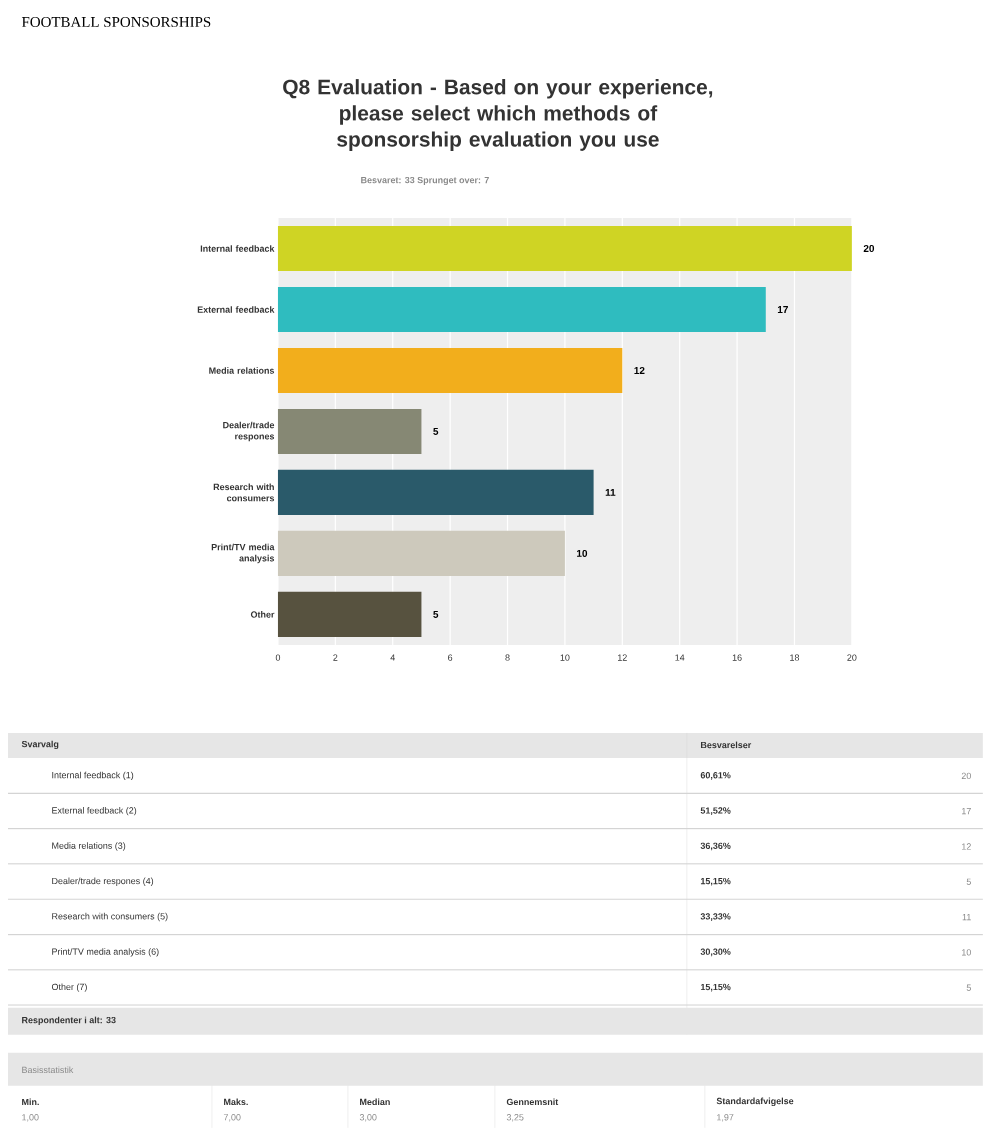 This screenshot has height=1128, width=983. I want to click on y-tick-label: Dealer/trade respones, so click(248, 431).